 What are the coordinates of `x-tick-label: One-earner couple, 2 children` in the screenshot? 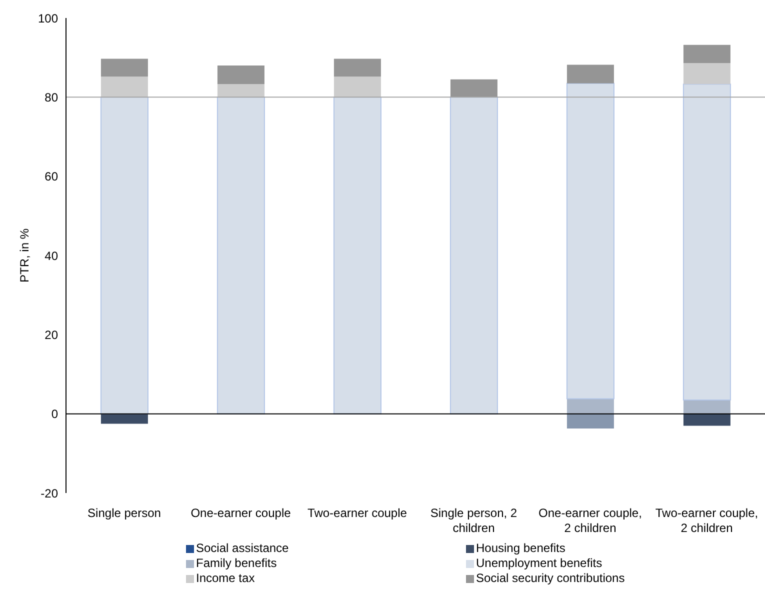 It's located at (590, 520).